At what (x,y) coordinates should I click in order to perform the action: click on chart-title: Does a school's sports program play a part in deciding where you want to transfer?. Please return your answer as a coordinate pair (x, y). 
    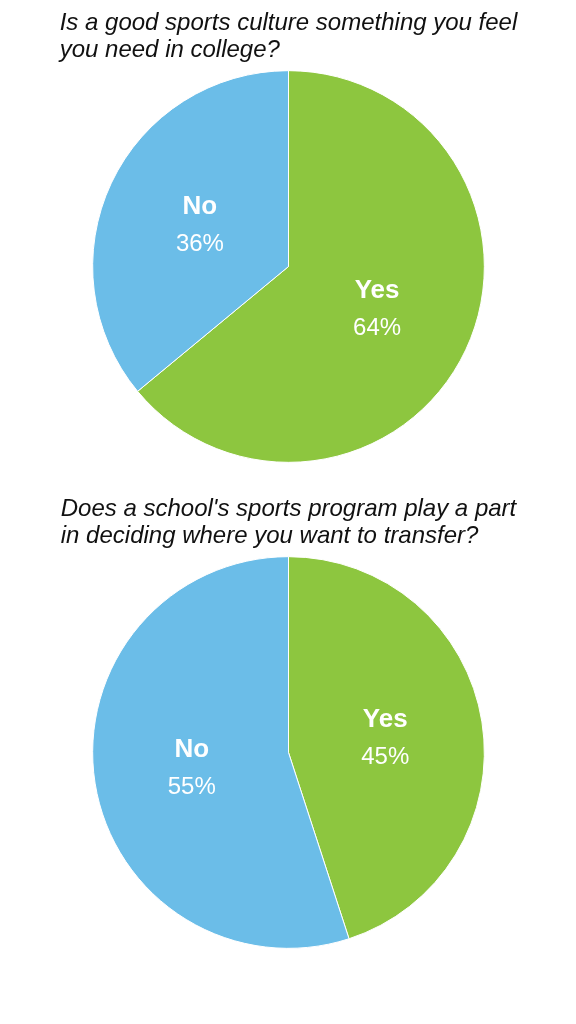
    Looking at the image, I should click on (289, 520).